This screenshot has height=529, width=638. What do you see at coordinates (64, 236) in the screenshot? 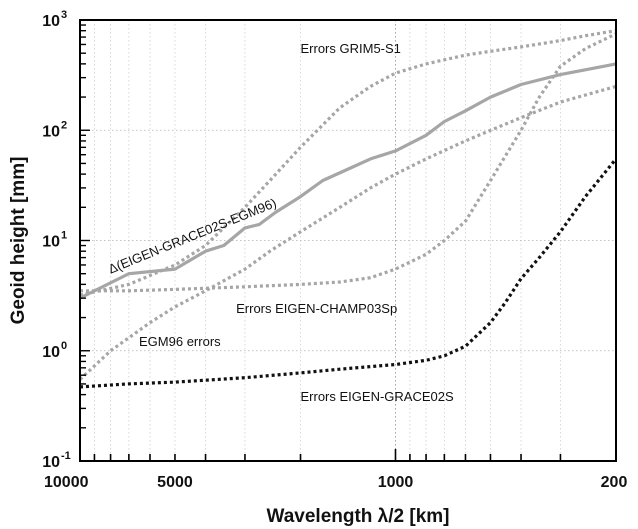
I see `y-tick-exponent: 1` at bounding box center [64, 236].